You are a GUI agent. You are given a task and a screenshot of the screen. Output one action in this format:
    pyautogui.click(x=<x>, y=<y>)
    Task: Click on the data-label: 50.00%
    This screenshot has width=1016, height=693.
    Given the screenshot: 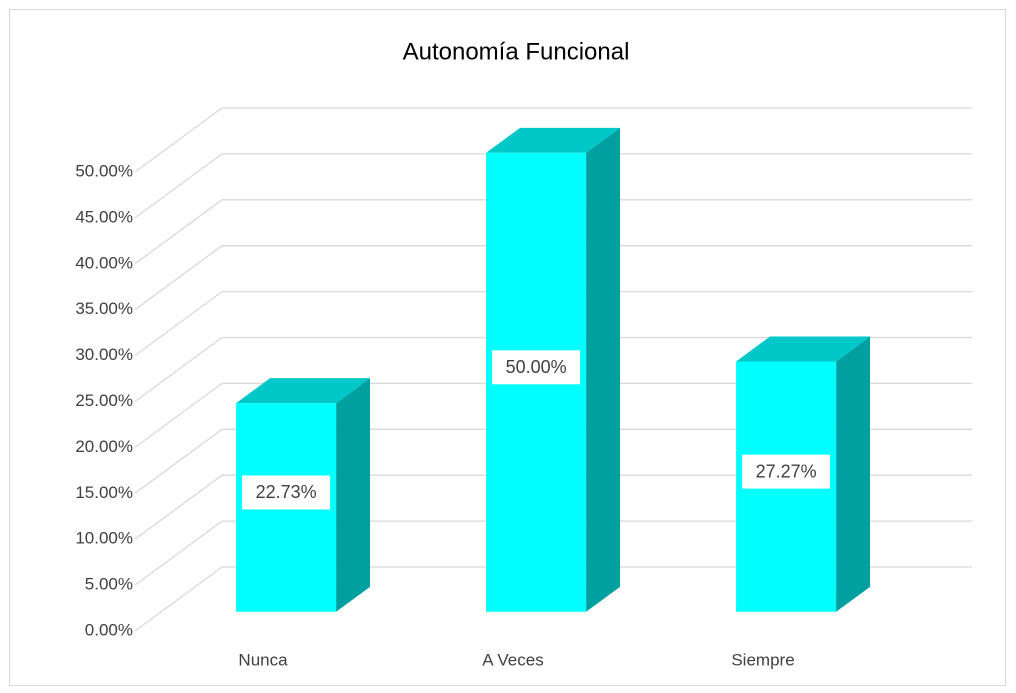 What is the action you would take?
    pyautogui.click(x=536, y=367)
    